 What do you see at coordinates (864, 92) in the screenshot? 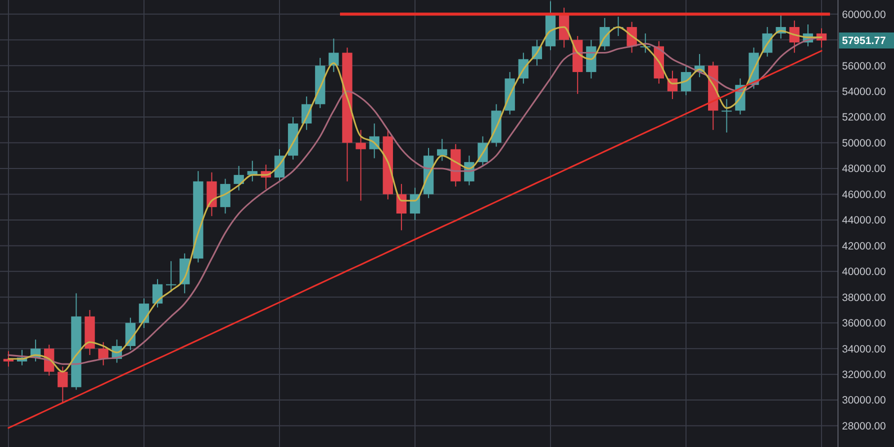
I see `y-tick-label: 54000.00` at bounding box center [864, 92].